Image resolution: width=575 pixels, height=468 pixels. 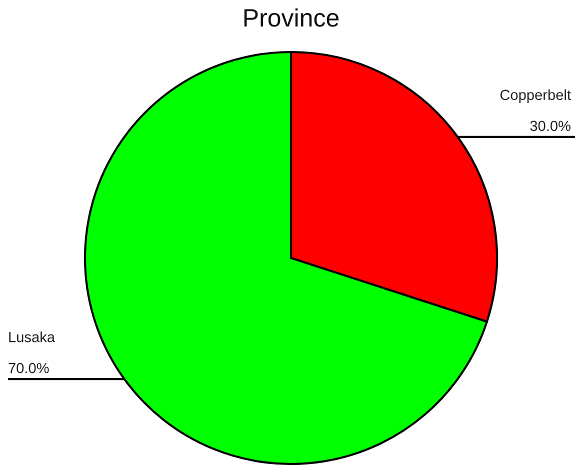 What do you see at coordinates (291, 17) in the screenshot?
I see `chart-title: Province` at bounding box center [291, 17].